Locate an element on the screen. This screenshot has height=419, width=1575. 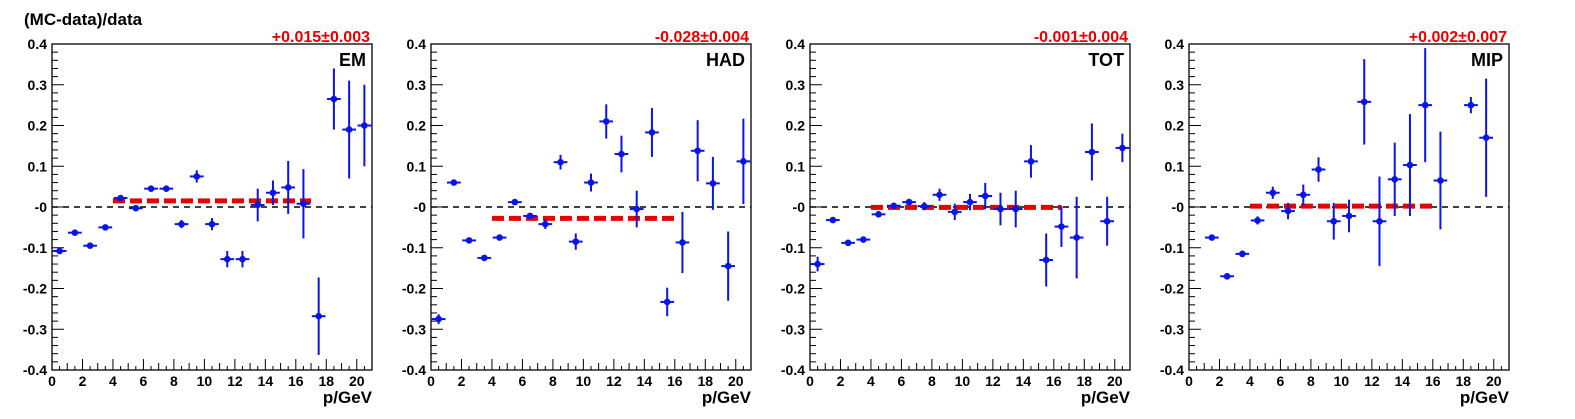
y-tick-label: 0.3 is located at coordinates (1175, 85).